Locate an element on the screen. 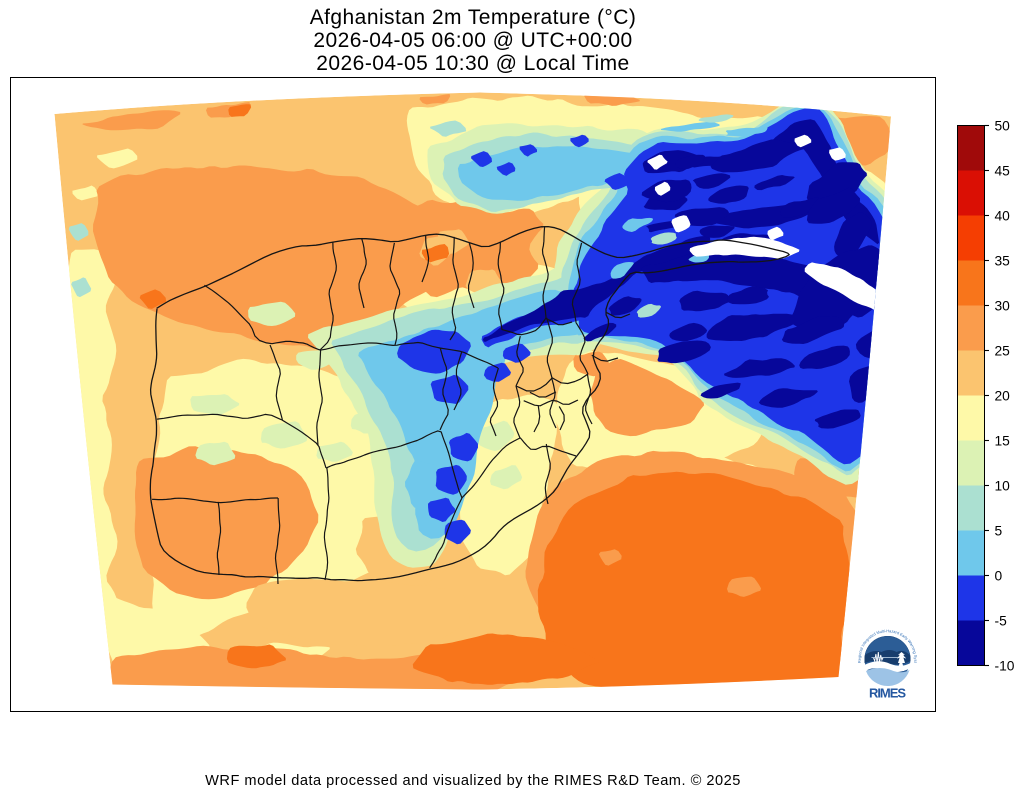 This screenshot has width=1026, height=799. svg-text: -10 is located at coordinates (1005, 666).